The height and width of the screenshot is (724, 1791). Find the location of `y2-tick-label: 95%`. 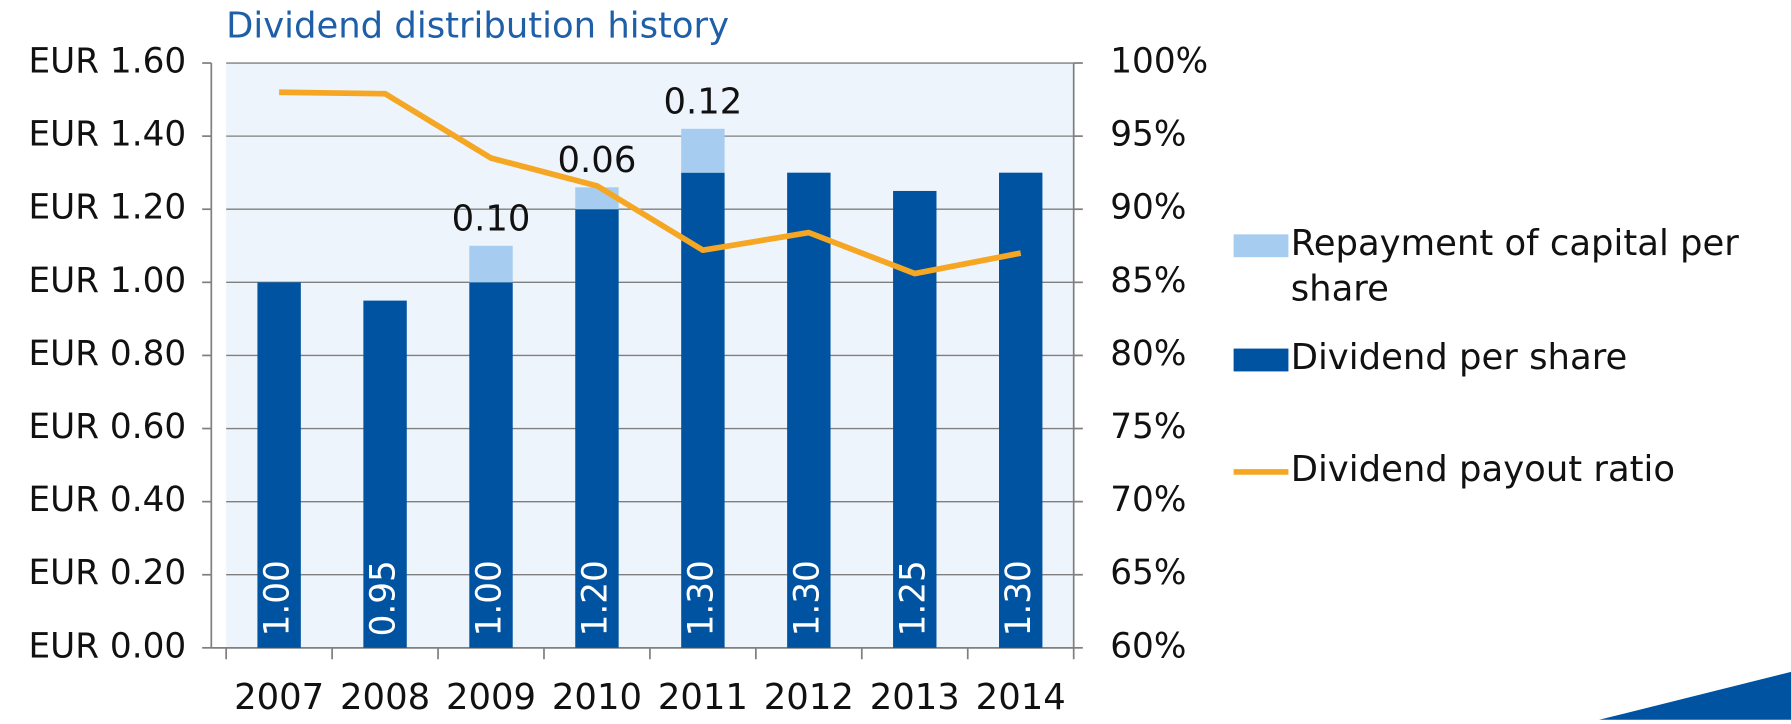

y2-tick-label: 95% is located at coordinates (1148, 135).